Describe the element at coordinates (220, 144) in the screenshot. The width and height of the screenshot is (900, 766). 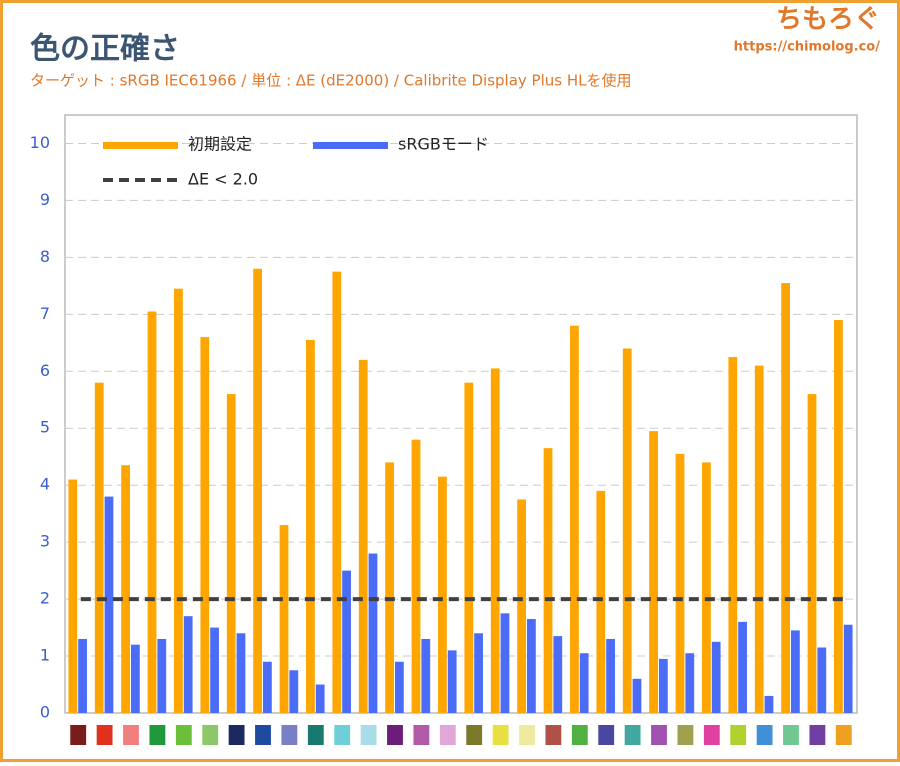
I see `legend-label: 初期設定` at that location.